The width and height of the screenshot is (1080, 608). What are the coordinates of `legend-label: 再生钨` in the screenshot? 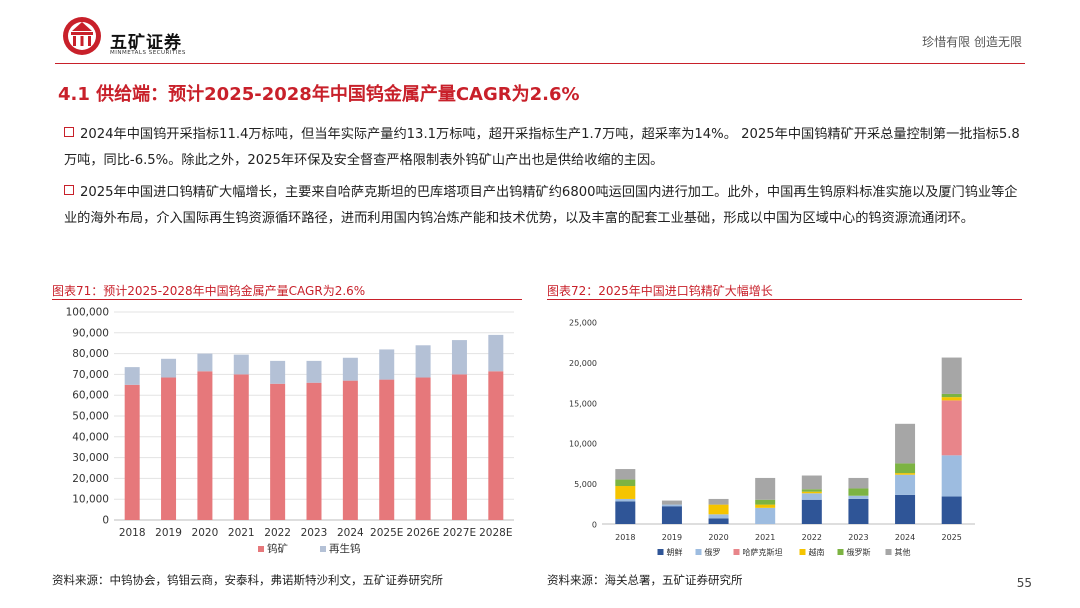 It's located at (345, 548).